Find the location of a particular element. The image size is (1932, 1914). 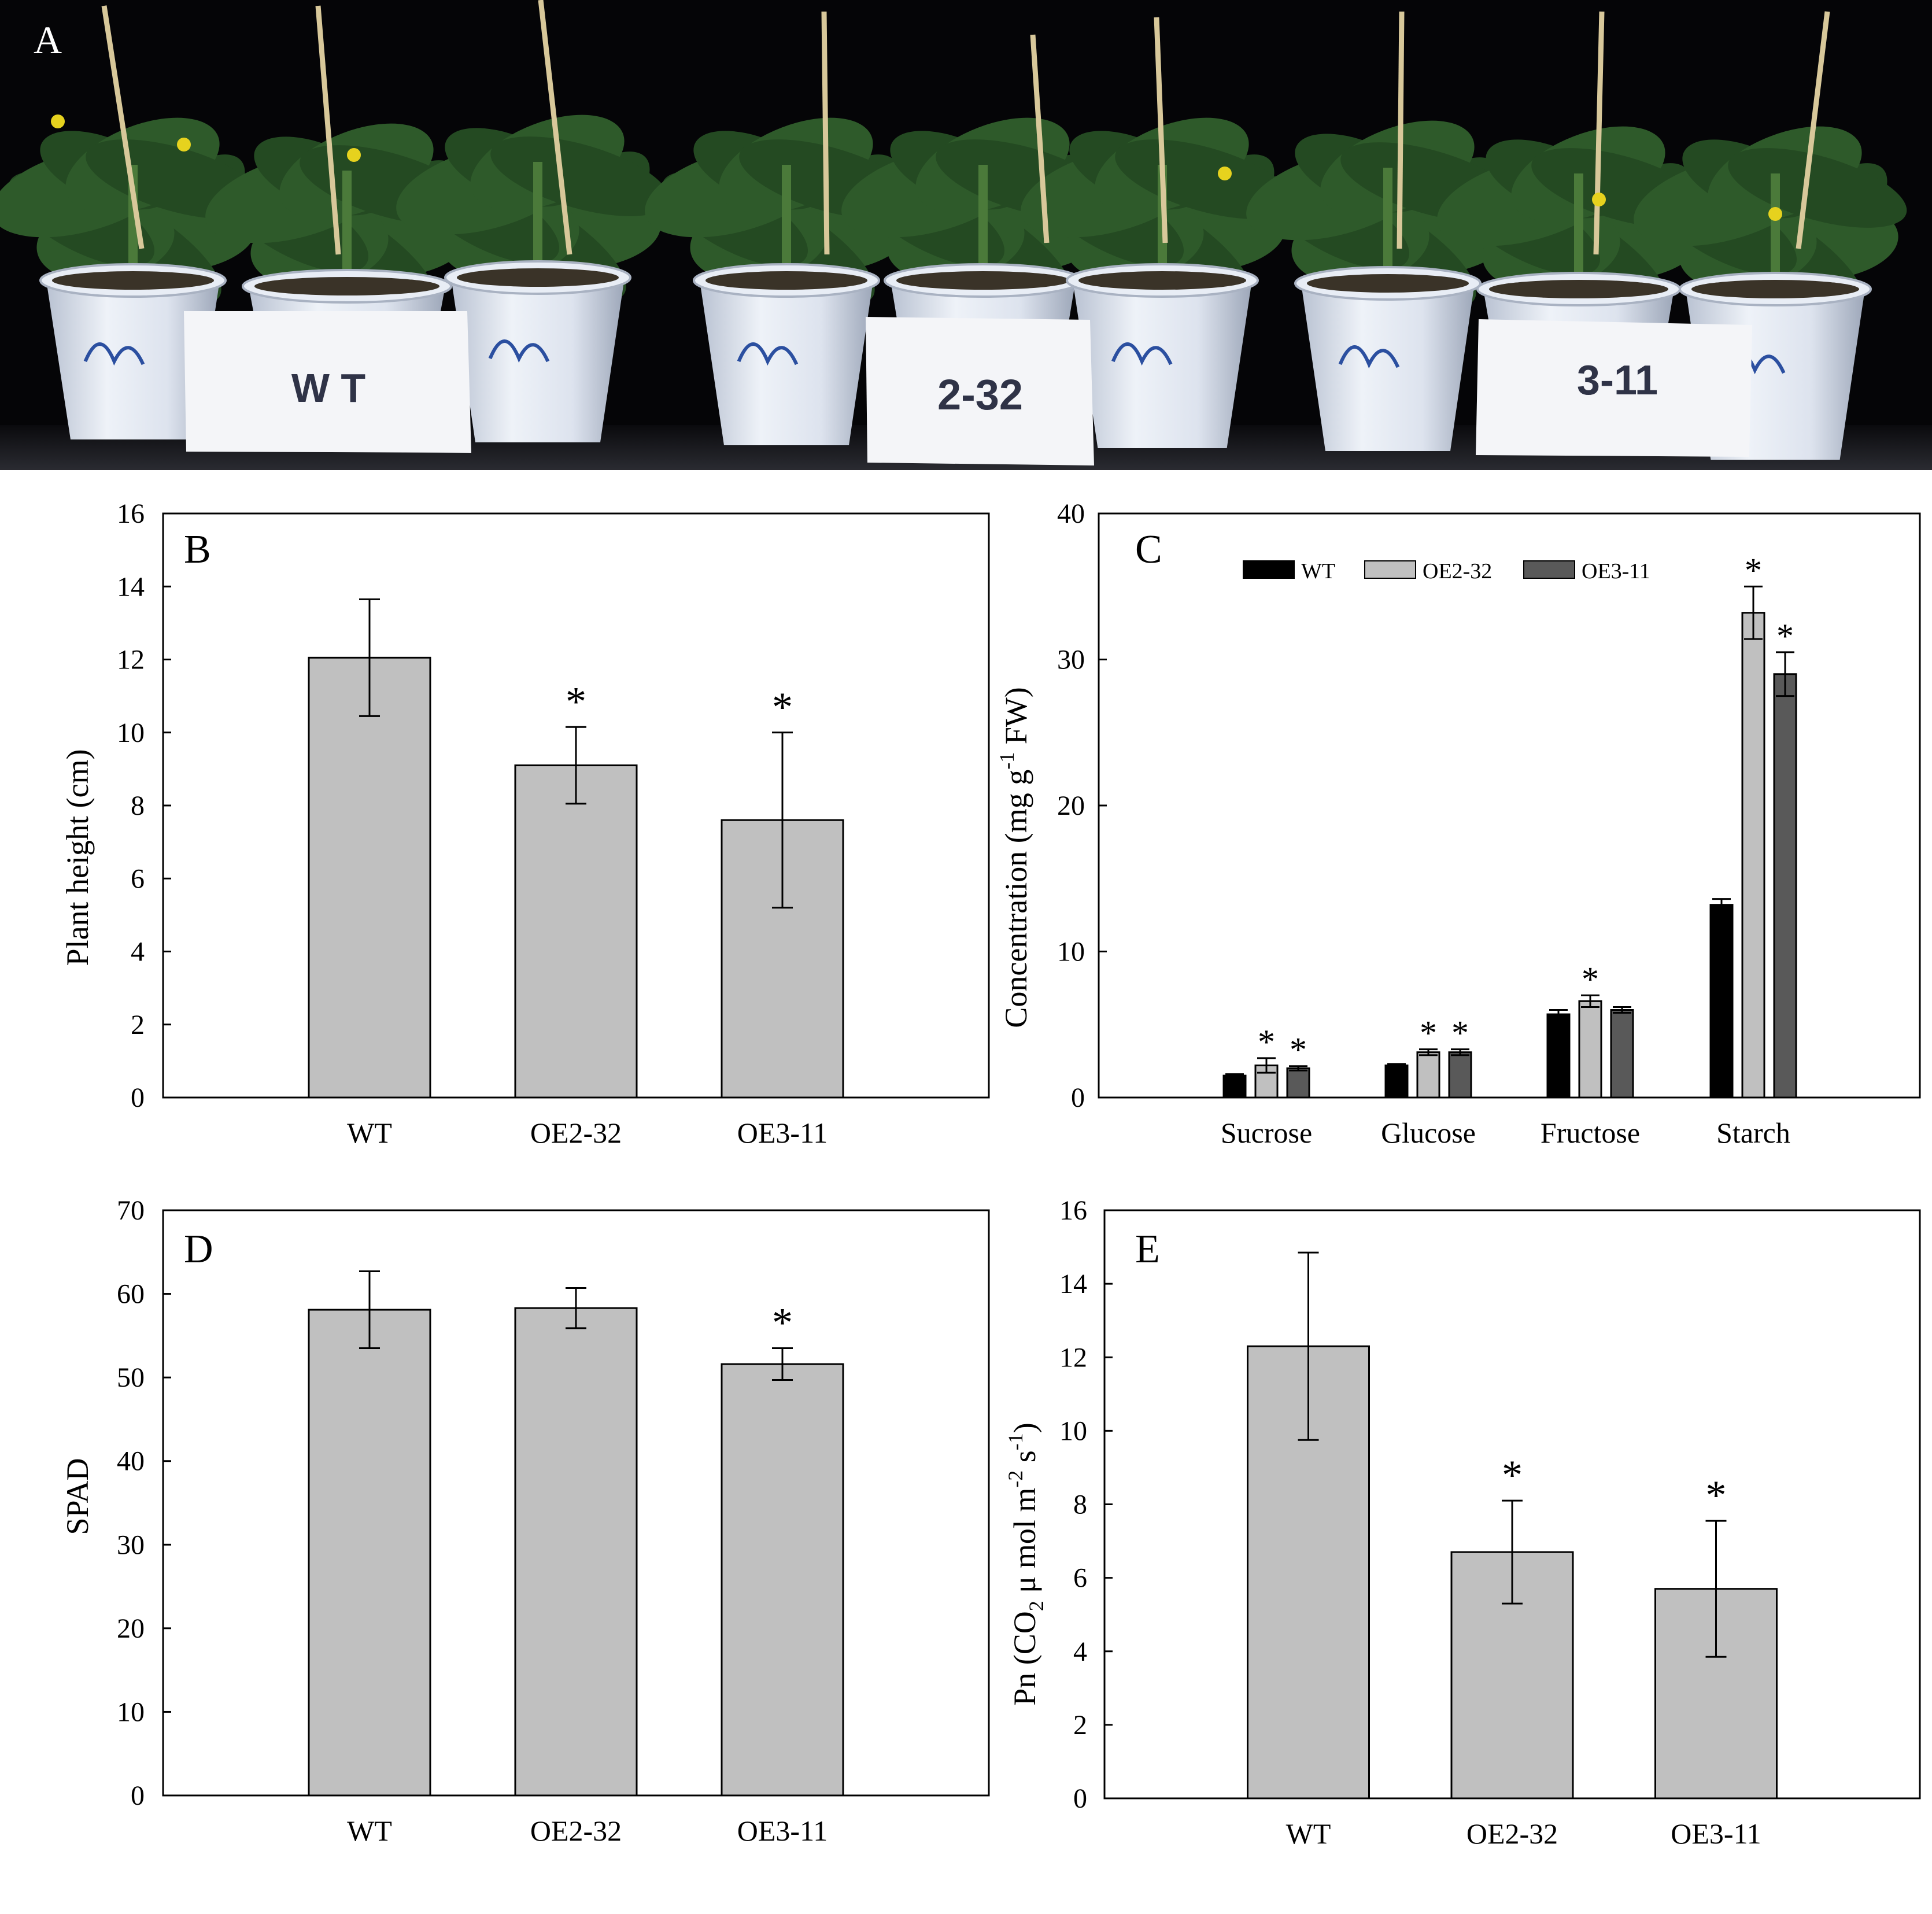

panel-letter-e: E is located at coordinates (1147, 1249).